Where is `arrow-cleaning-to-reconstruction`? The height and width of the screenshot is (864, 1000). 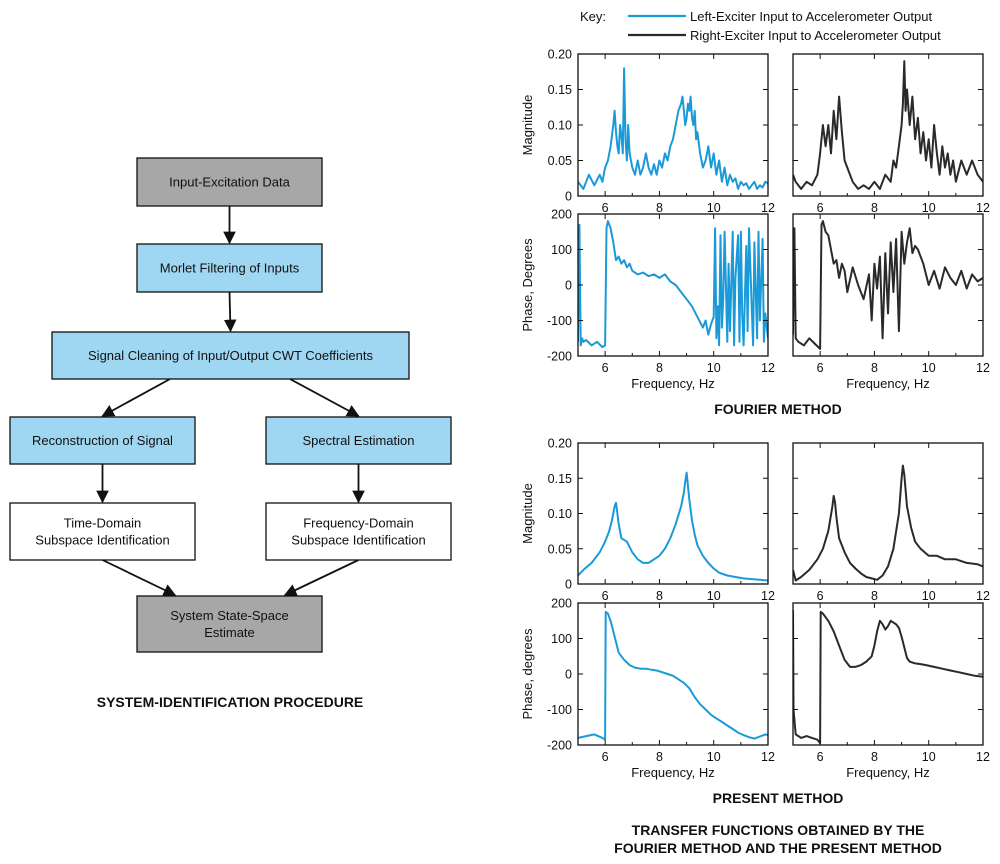
arrow-cleaning-to-reconstruction is located at coordinates (136, 397).